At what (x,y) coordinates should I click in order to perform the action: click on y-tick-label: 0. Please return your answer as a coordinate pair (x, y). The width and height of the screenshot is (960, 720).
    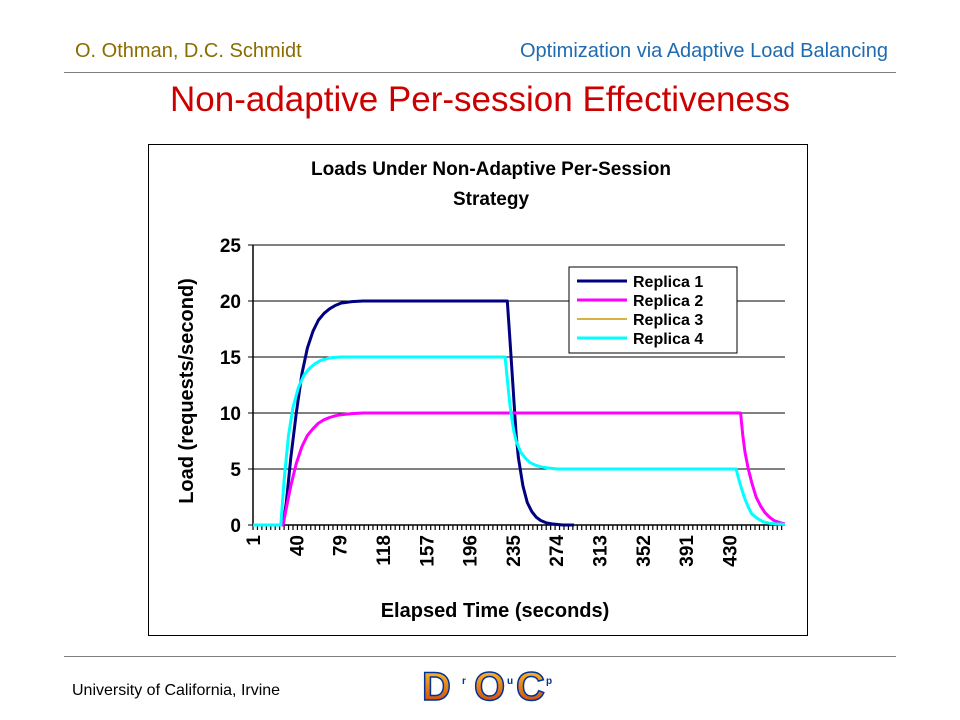
    Looking at the image, I should click on (235, 526).